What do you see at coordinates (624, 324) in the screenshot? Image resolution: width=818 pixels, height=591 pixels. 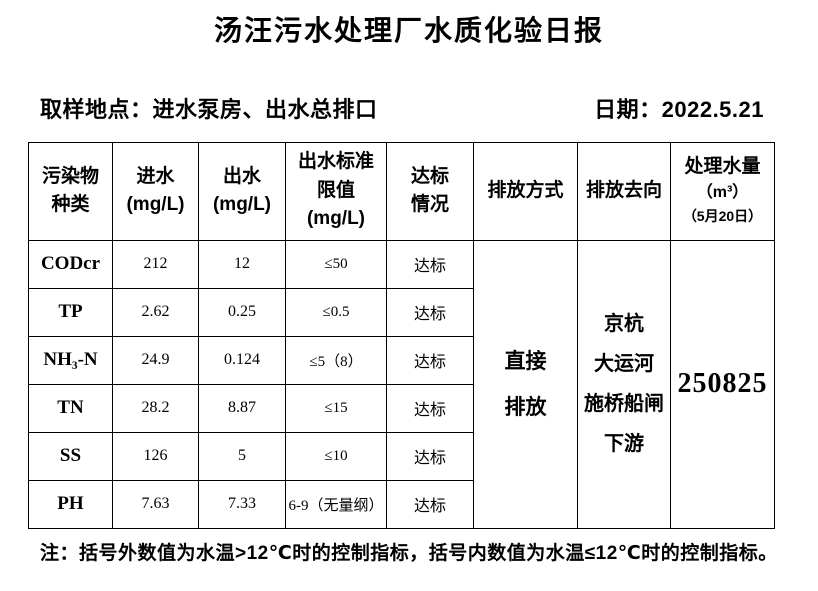 I see `discharge-destination-line: 京杭` at bounding box center [624, 324].